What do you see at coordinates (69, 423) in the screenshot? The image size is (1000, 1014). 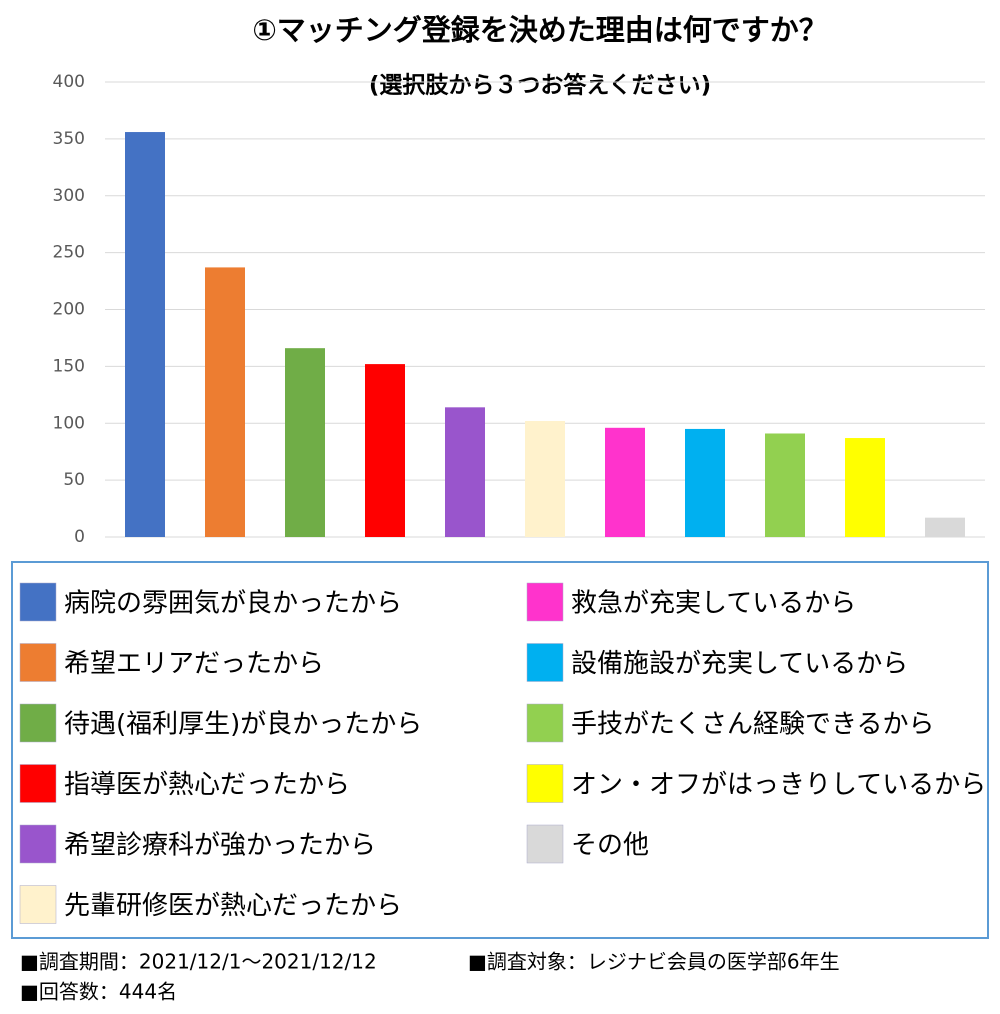 I see `y-tick-label: 100` at bounding box center [69, 423].